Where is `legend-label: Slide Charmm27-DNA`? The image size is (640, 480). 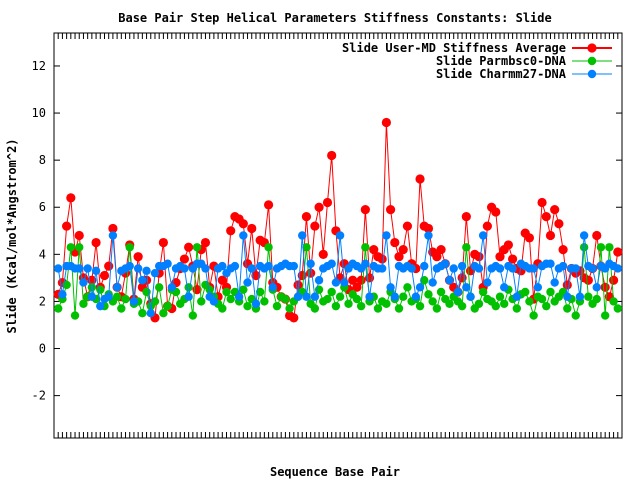
legend-label: Slide Charmm27-DNA is located at coordinates (501, 74).